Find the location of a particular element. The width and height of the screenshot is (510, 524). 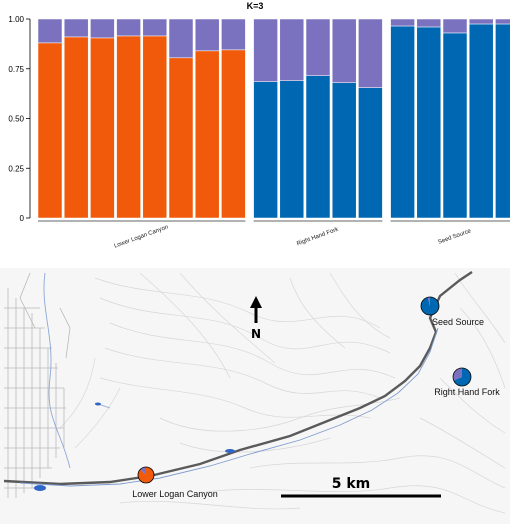

site-label-seed-source: Seed Source is located at coordinates (458, 322).